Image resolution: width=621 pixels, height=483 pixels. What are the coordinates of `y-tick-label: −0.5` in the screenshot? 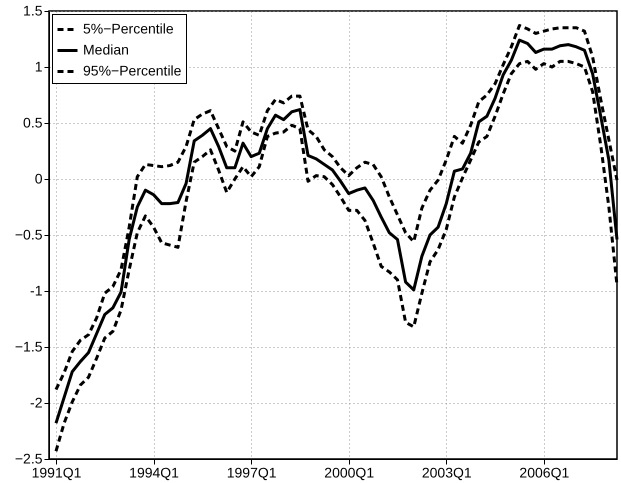 It's located at (28, 234).